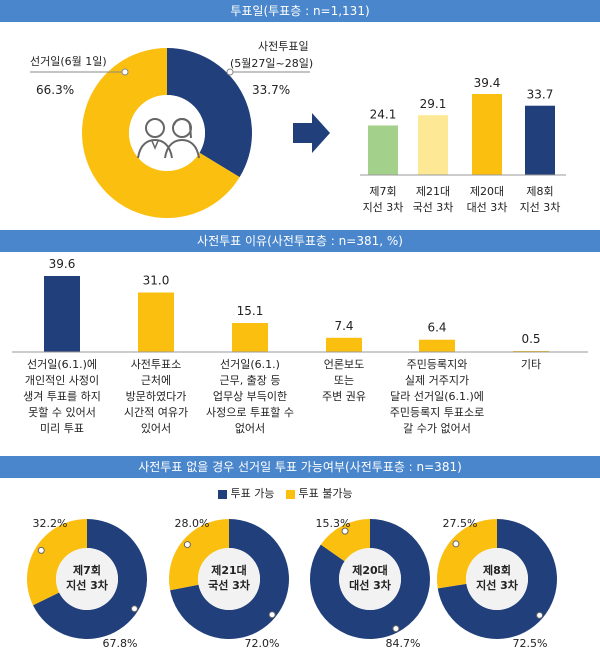 The height and width of the screenshot is (660, 600). I want to click on pie-hole, so click(167, 133).